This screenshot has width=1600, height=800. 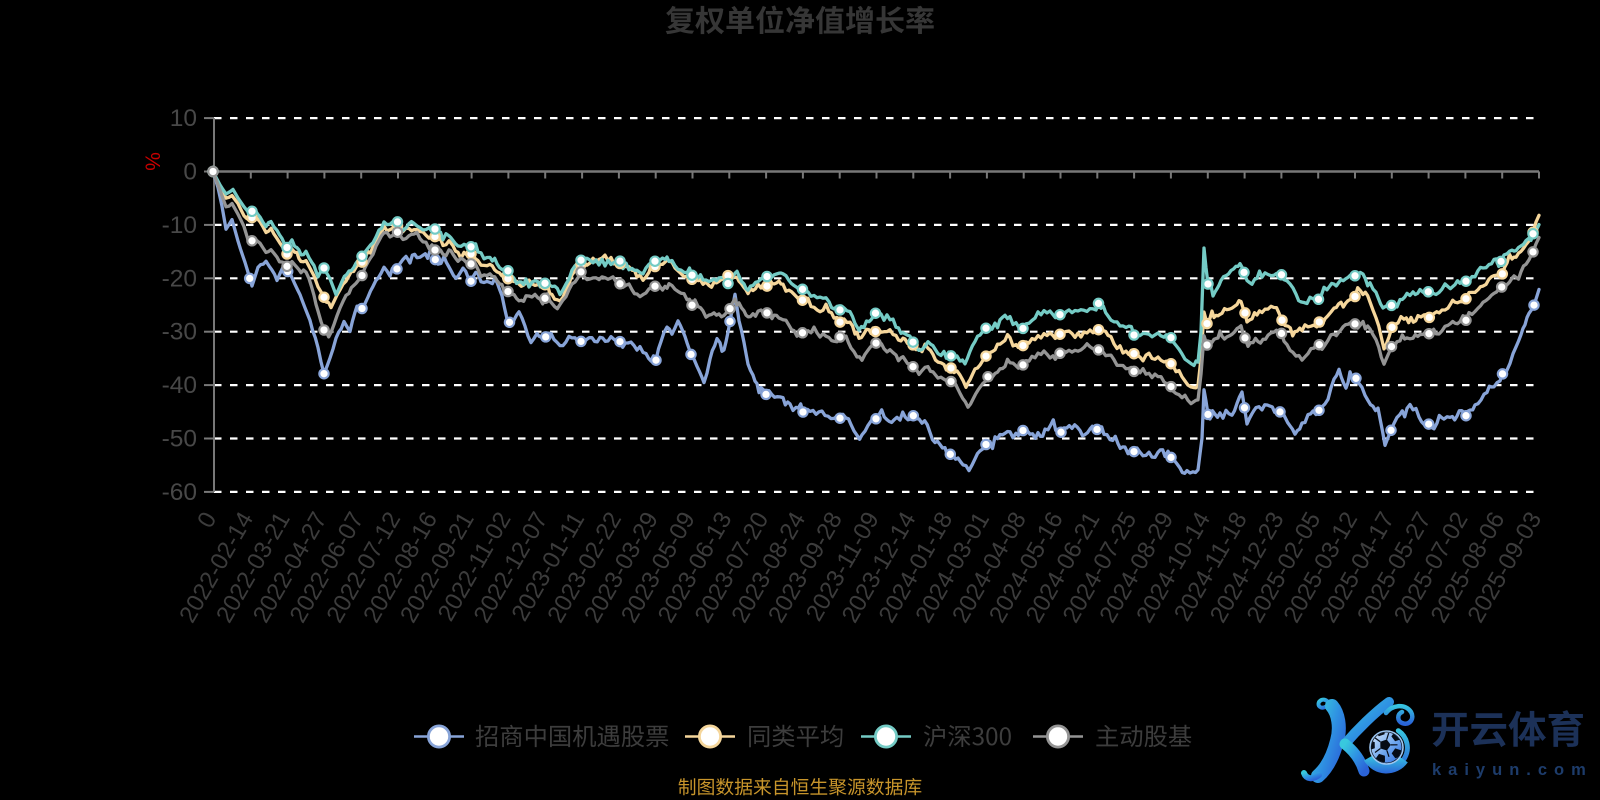 I want to click on svg-text: -20, so click(x=179, y=278).